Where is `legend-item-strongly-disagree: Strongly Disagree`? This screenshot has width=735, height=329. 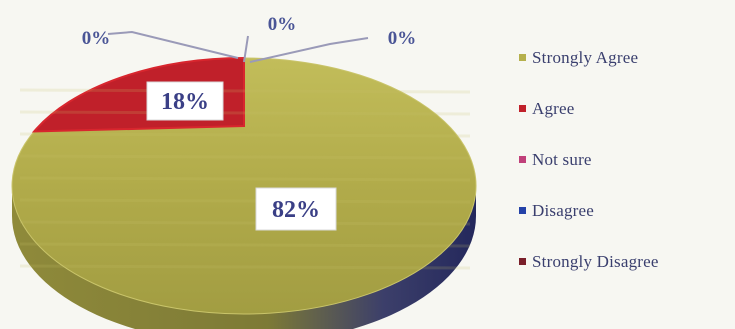 legend-item-strongly-disagree: Strongly Disagree is located at coordinates (624, 261).